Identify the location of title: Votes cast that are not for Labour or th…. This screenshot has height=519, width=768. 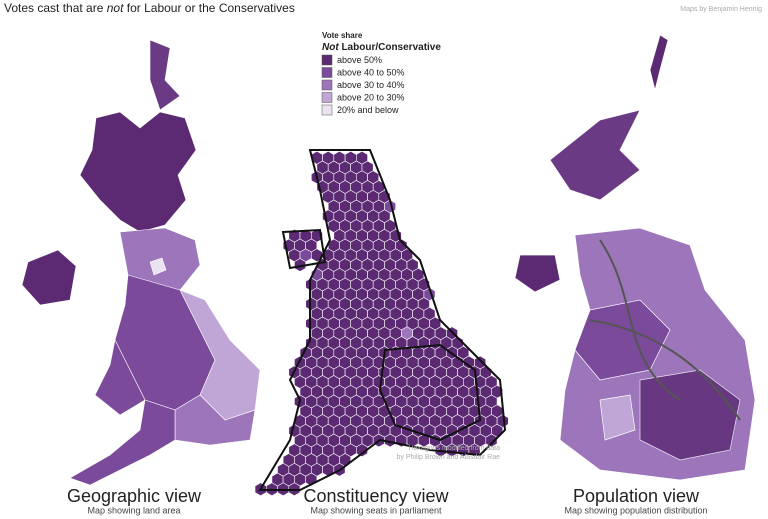
(149, 8).